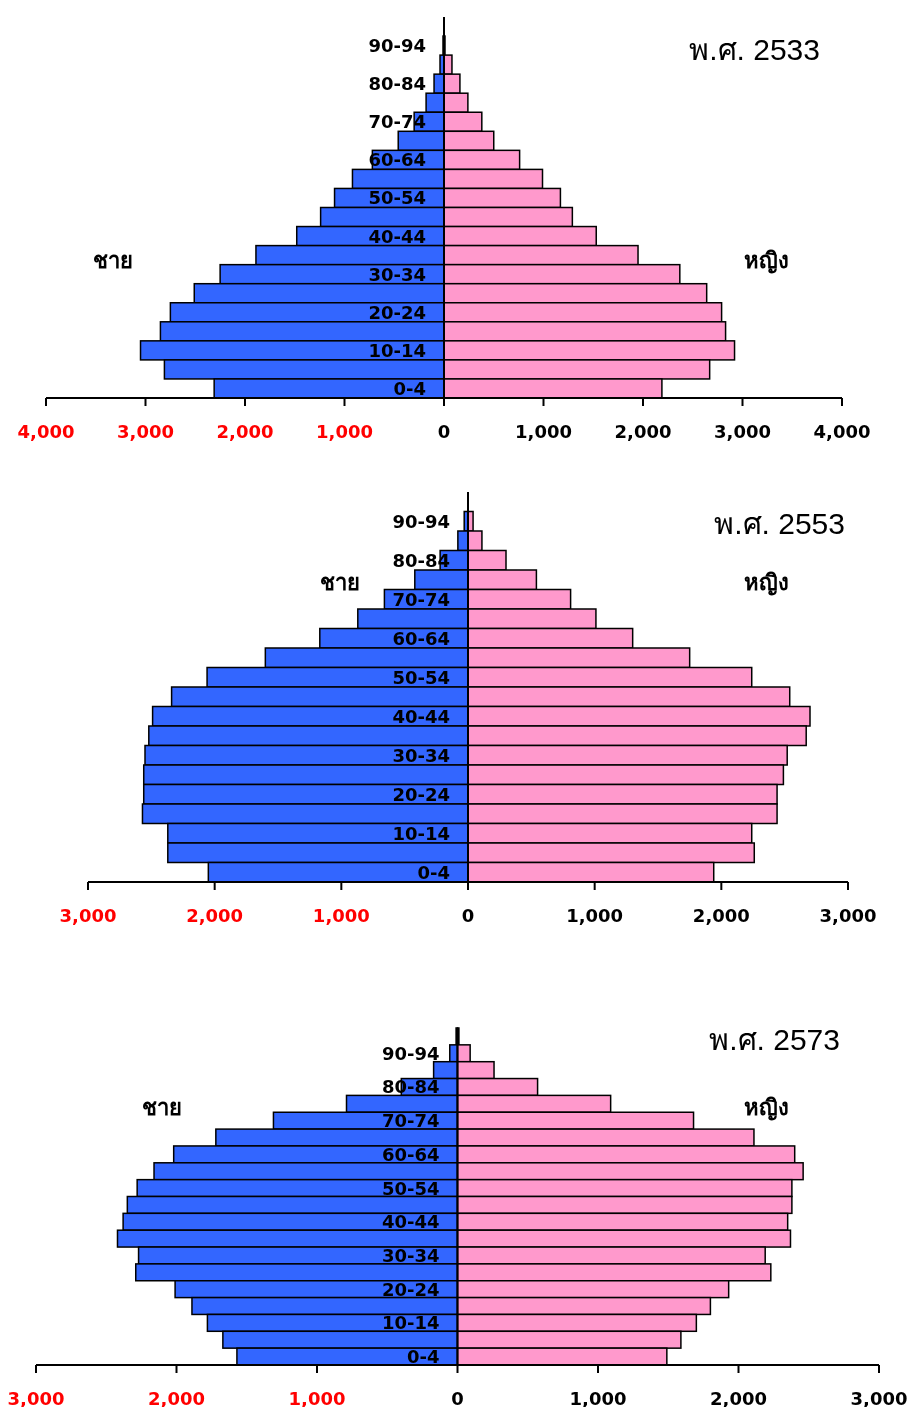  What do you see at coordinates (754, 49) in the screenshot?
I see `text: พ.ศ. 2533` at bounding box center [754, 49].